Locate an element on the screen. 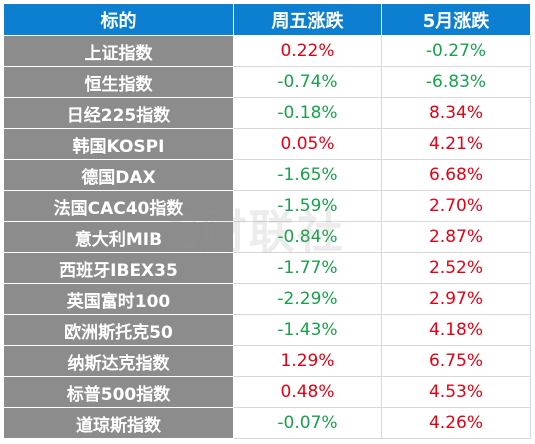 This screenshot has height=444, width=535. may-change-cell: 8.34% is located at coordinates (456, 113).